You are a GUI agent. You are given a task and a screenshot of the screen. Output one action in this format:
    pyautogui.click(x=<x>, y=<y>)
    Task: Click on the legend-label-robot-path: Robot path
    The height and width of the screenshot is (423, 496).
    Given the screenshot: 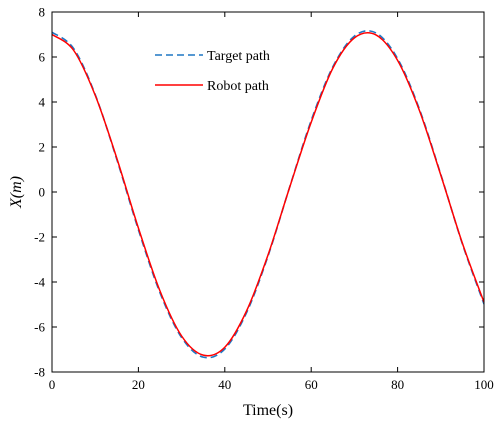 What is the action you would take?
    pyautogui.click(x=238, y=86)
    